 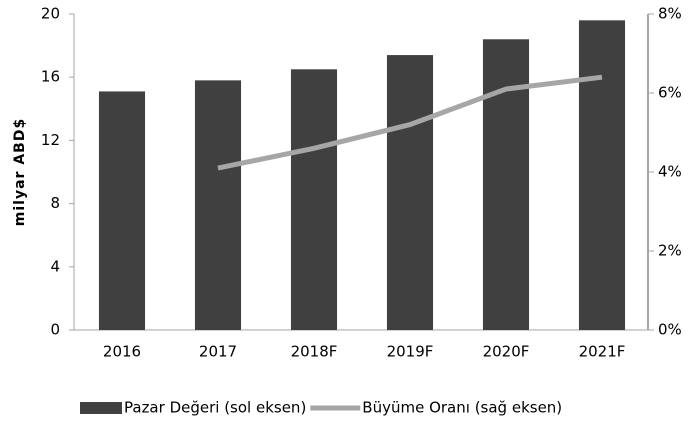 I want to click on line, so click(x=410, y=122).